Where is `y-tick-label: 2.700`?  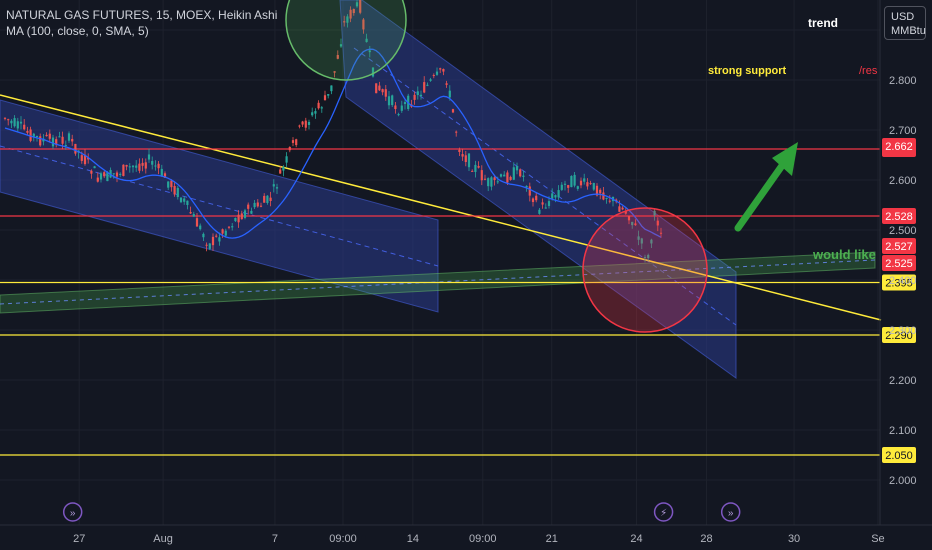 y-tick-label: 2.700 is located at coordinates (903, 131).